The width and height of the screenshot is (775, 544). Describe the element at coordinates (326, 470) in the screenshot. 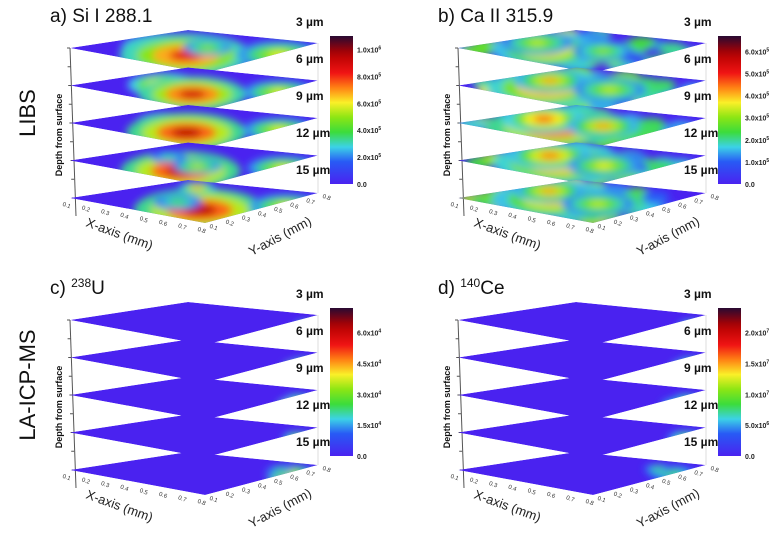

I see `y-tick-label: 0.8` at that location.